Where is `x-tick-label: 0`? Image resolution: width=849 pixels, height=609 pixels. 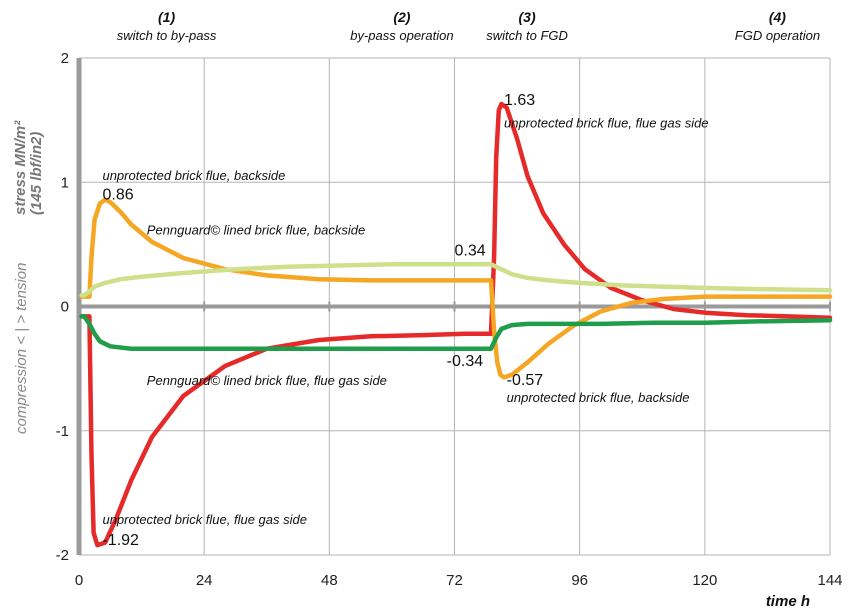 x-tick-label: 0 is located at coordinates (79, 580).